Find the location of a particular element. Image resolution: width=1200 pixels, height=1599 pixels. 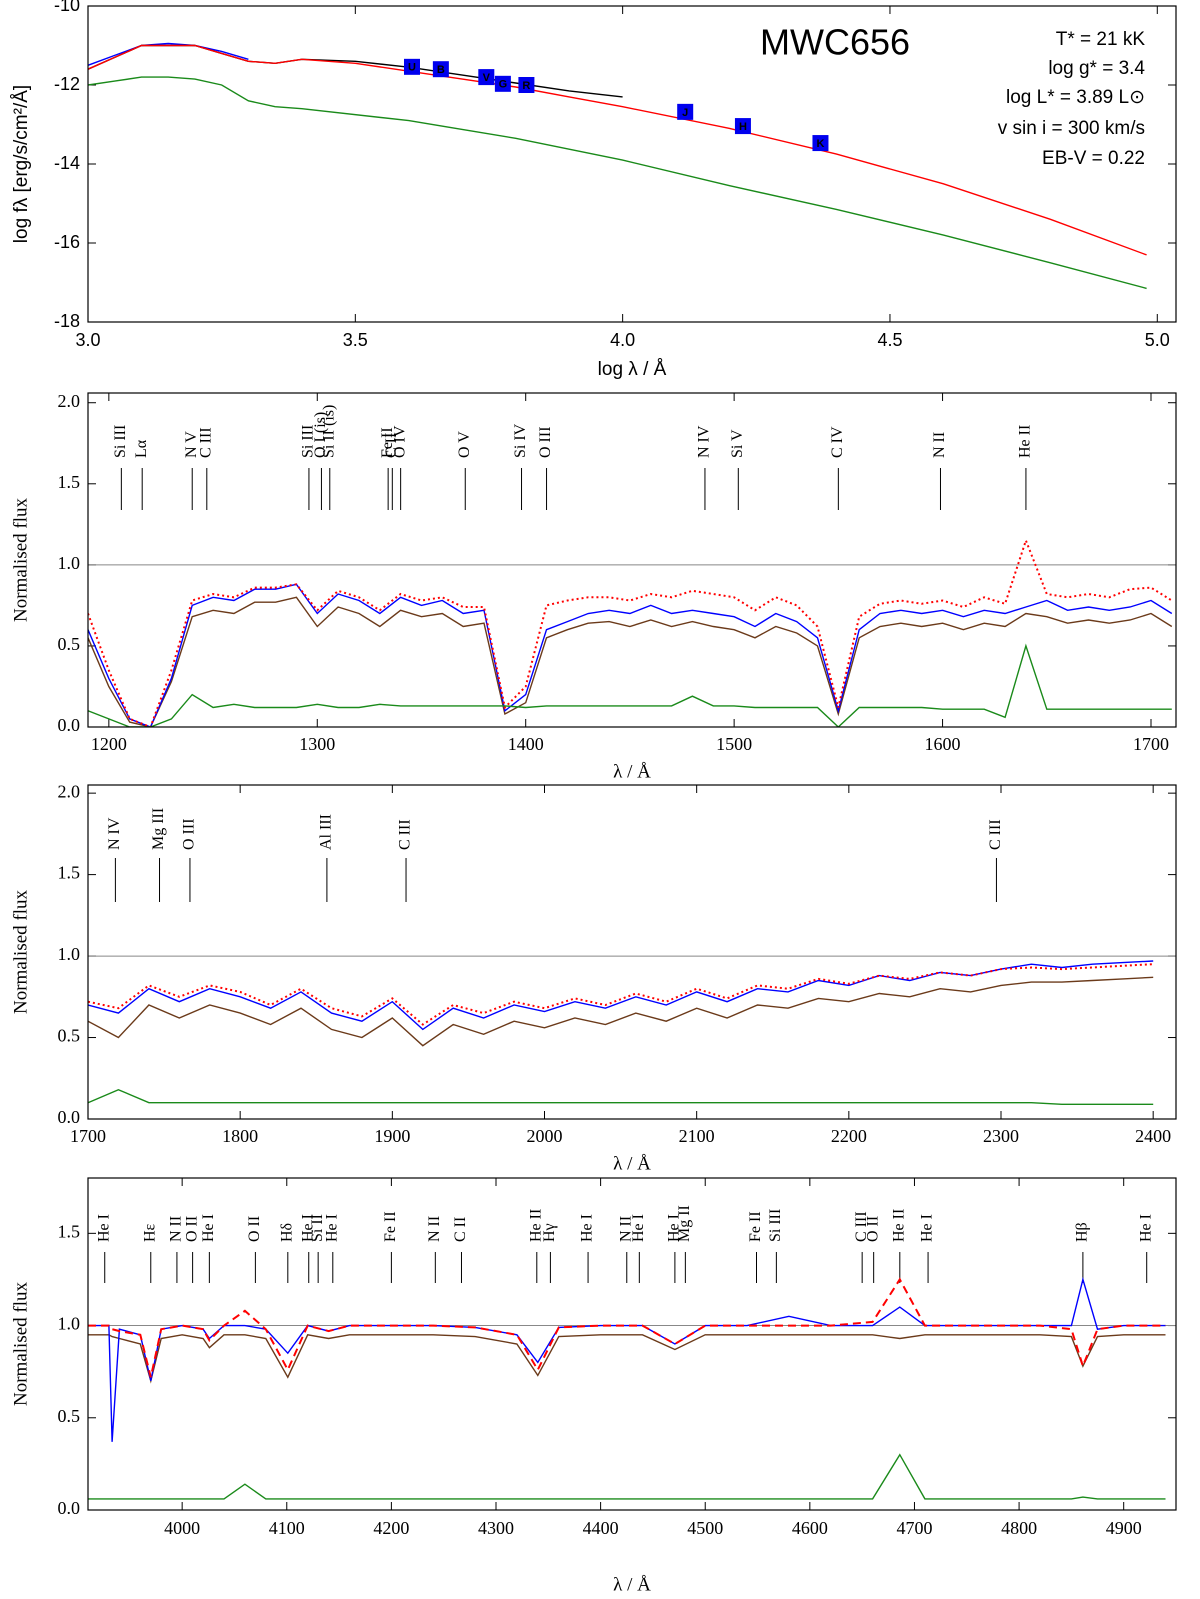

x-tick-label: 2000 is located at coordinates (545, 1136).